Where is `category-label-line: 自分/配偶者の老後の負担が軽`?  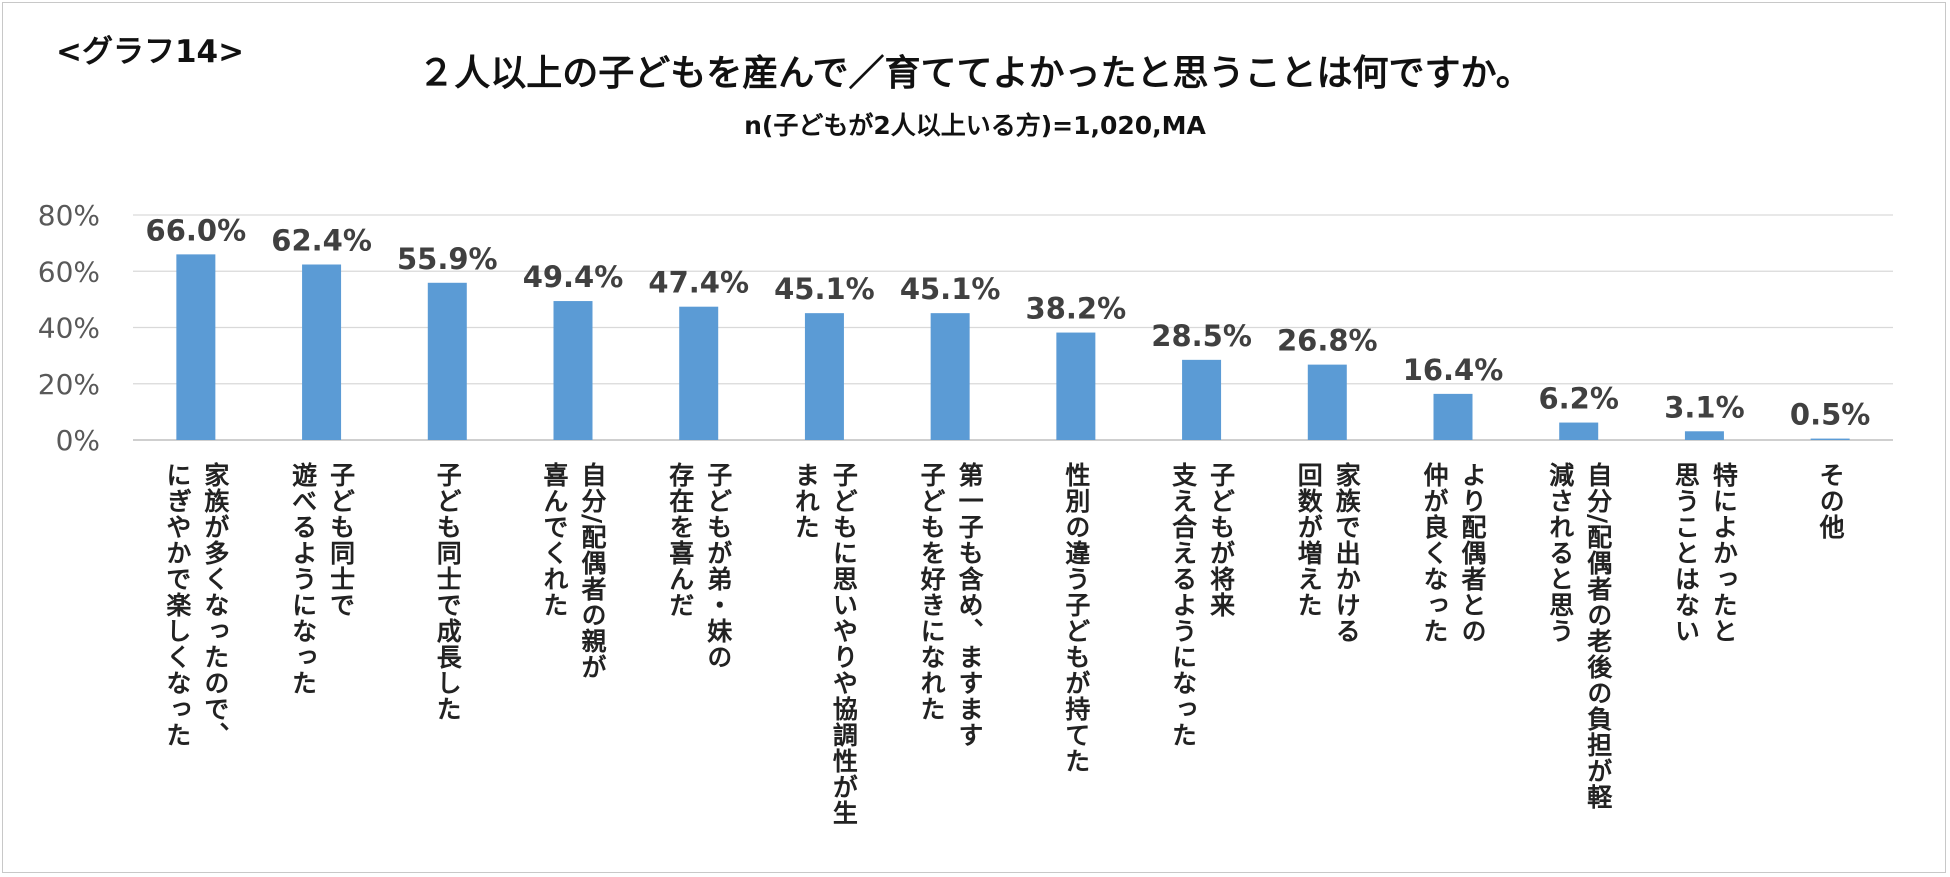 category-label-line: 自分/配偶者の老後の負担が軽 is located at coordinates (1598, 636).